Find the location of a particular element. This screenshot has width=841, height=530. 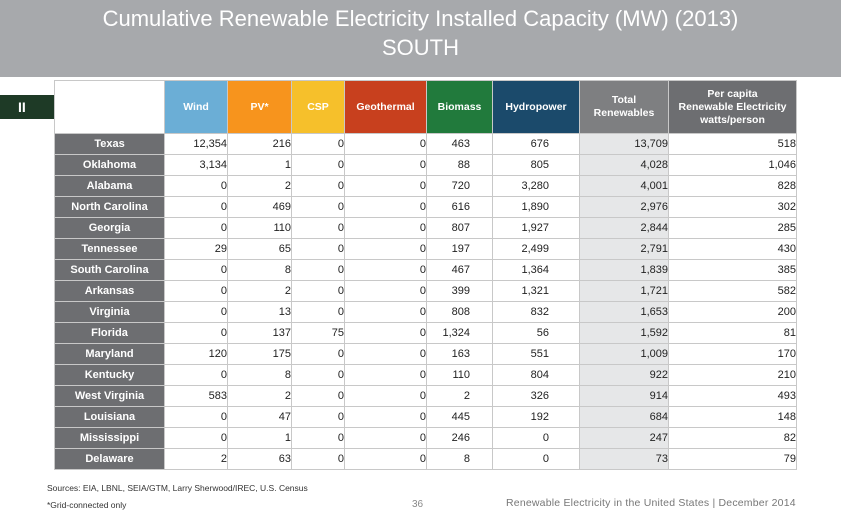

pv-cell: 110 is located at coordinates (259, 228).